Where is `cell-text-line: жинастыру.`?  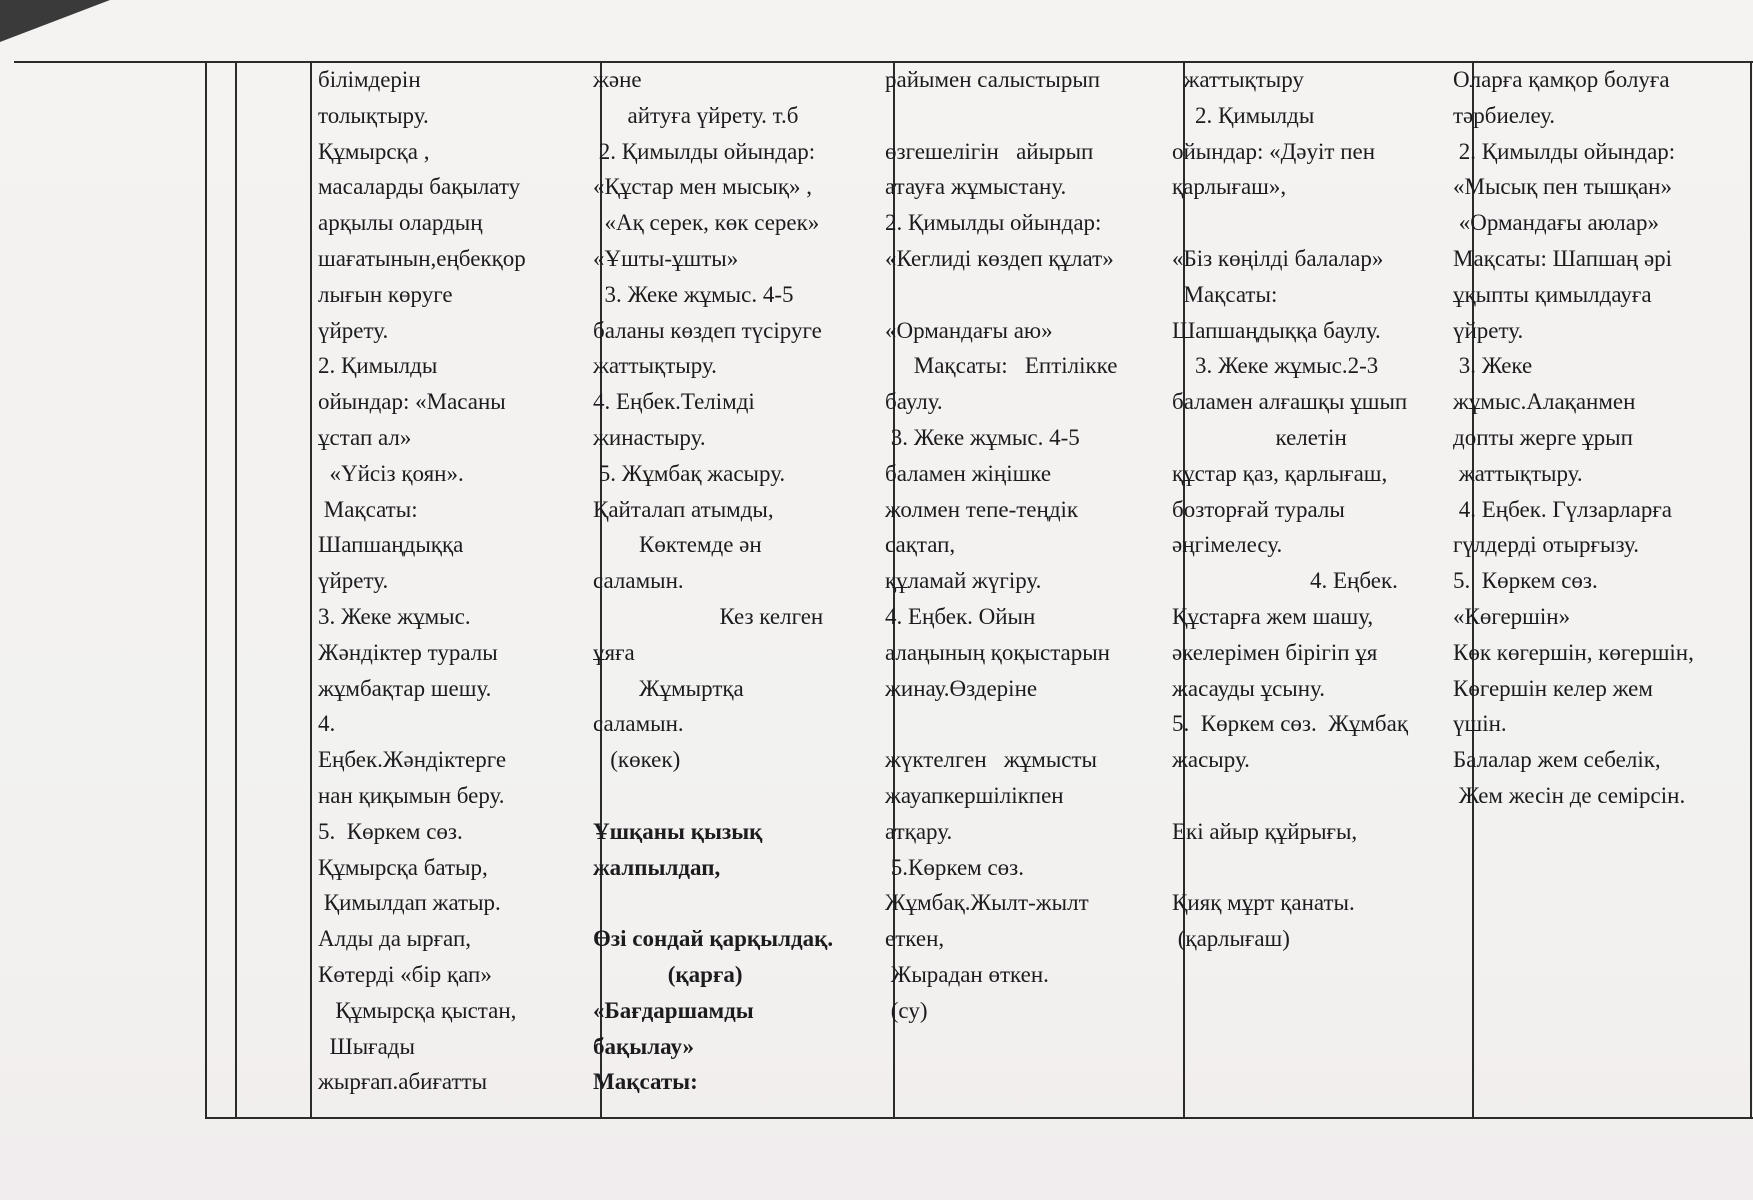 cell-text-line: жинастыру. is located at coordinates (649, 437).